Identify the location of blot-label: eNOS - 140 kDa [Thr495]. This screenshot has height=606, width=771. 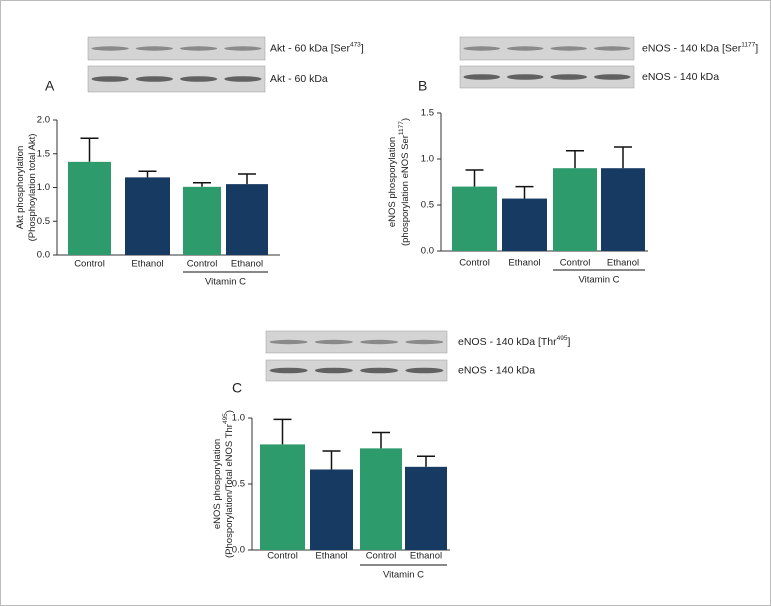
(514, 341).